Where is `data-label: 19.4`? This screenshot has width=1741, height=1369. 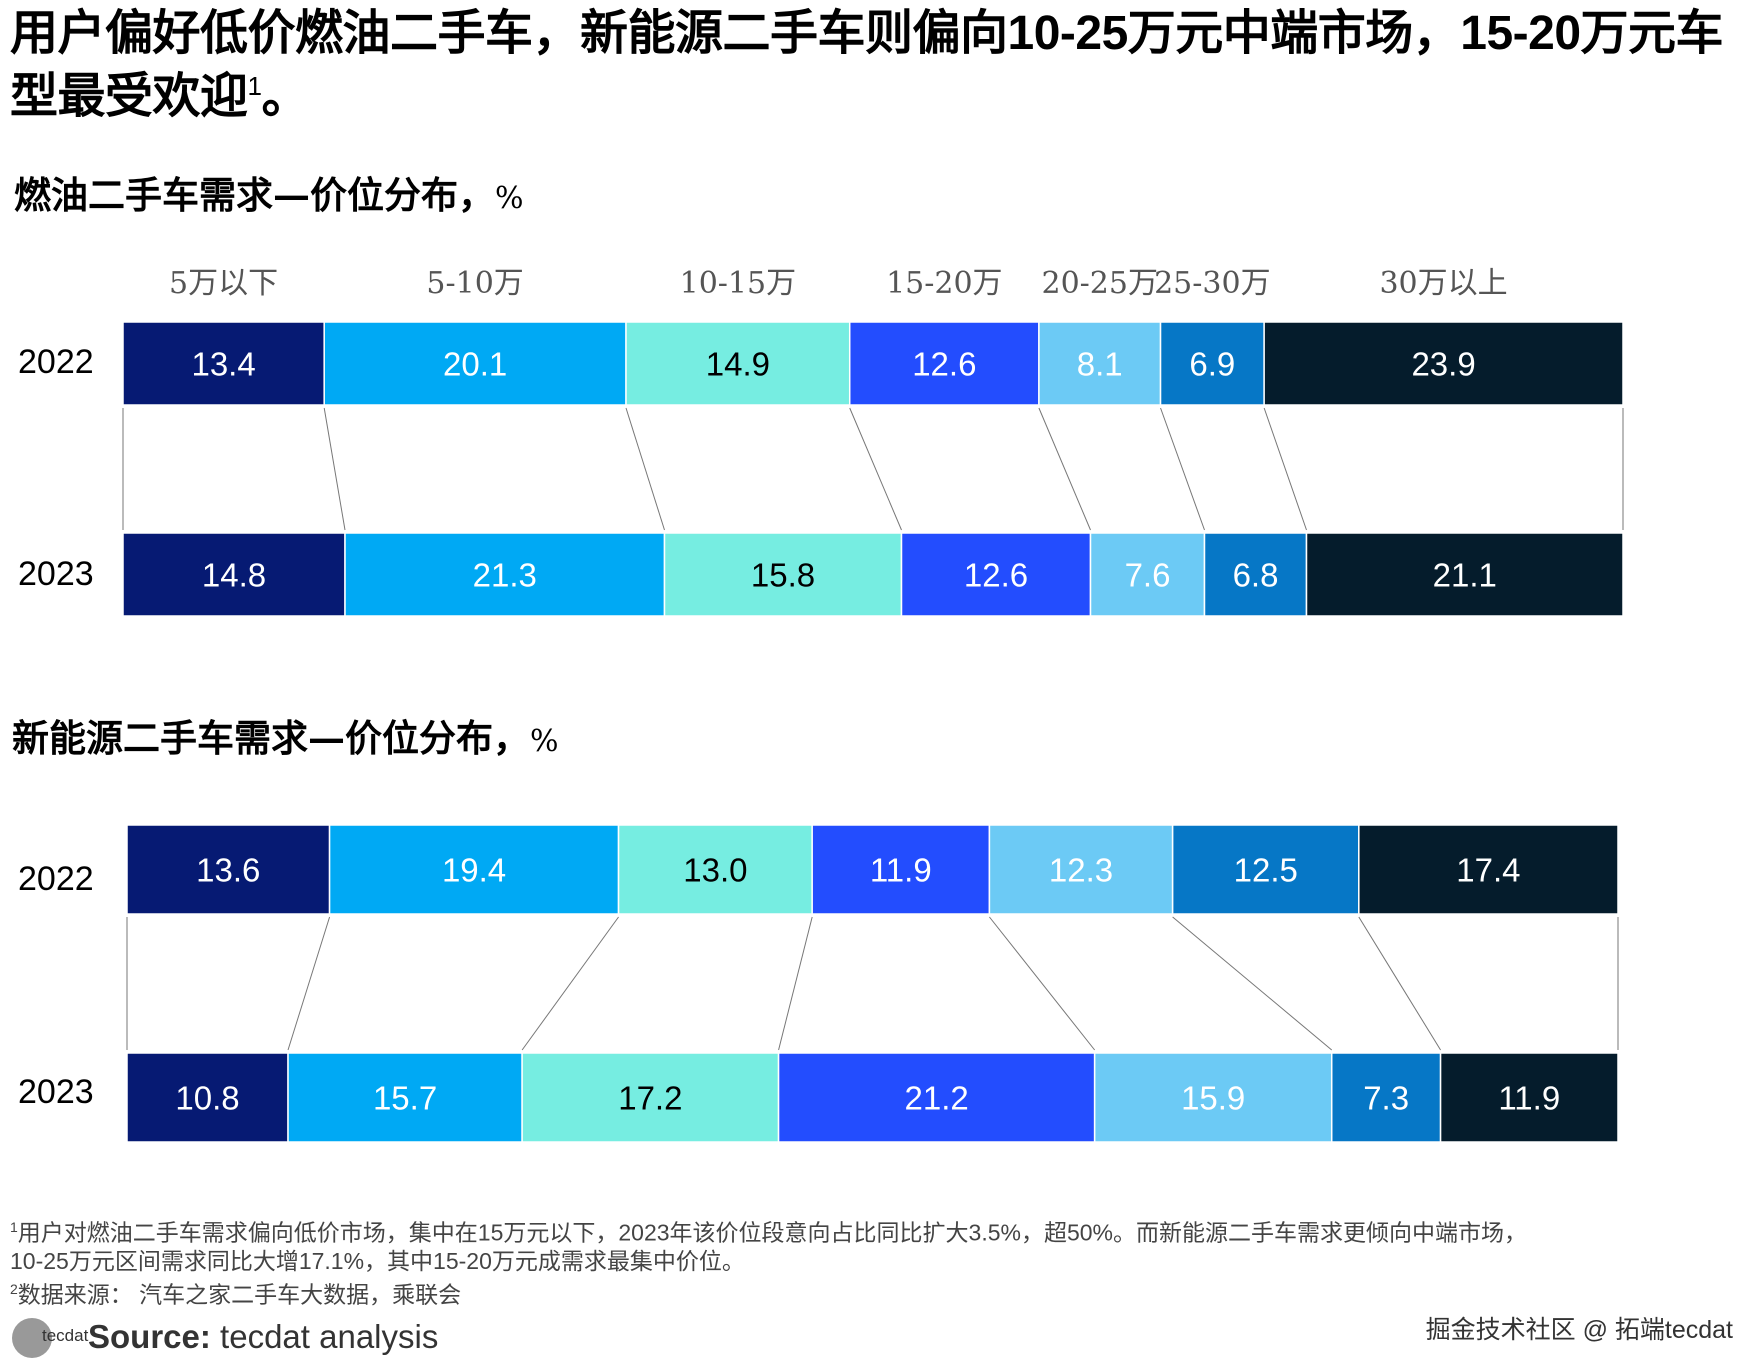 data-label: 19.4 is located at coordinates (474, 870).